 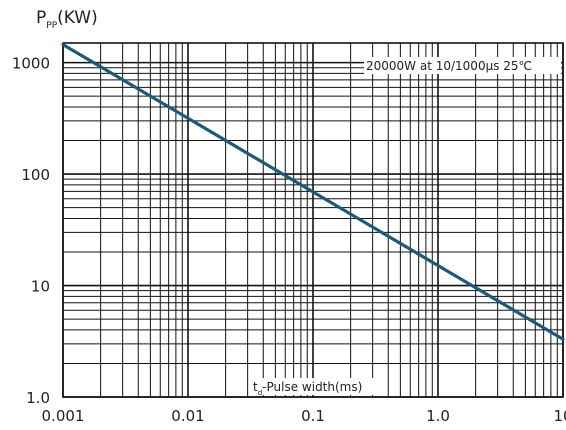 What do you see at coordinates (31, 64) in the screenshot?
I see `y-tick-label: 1000` at bounding box center [31, 64].